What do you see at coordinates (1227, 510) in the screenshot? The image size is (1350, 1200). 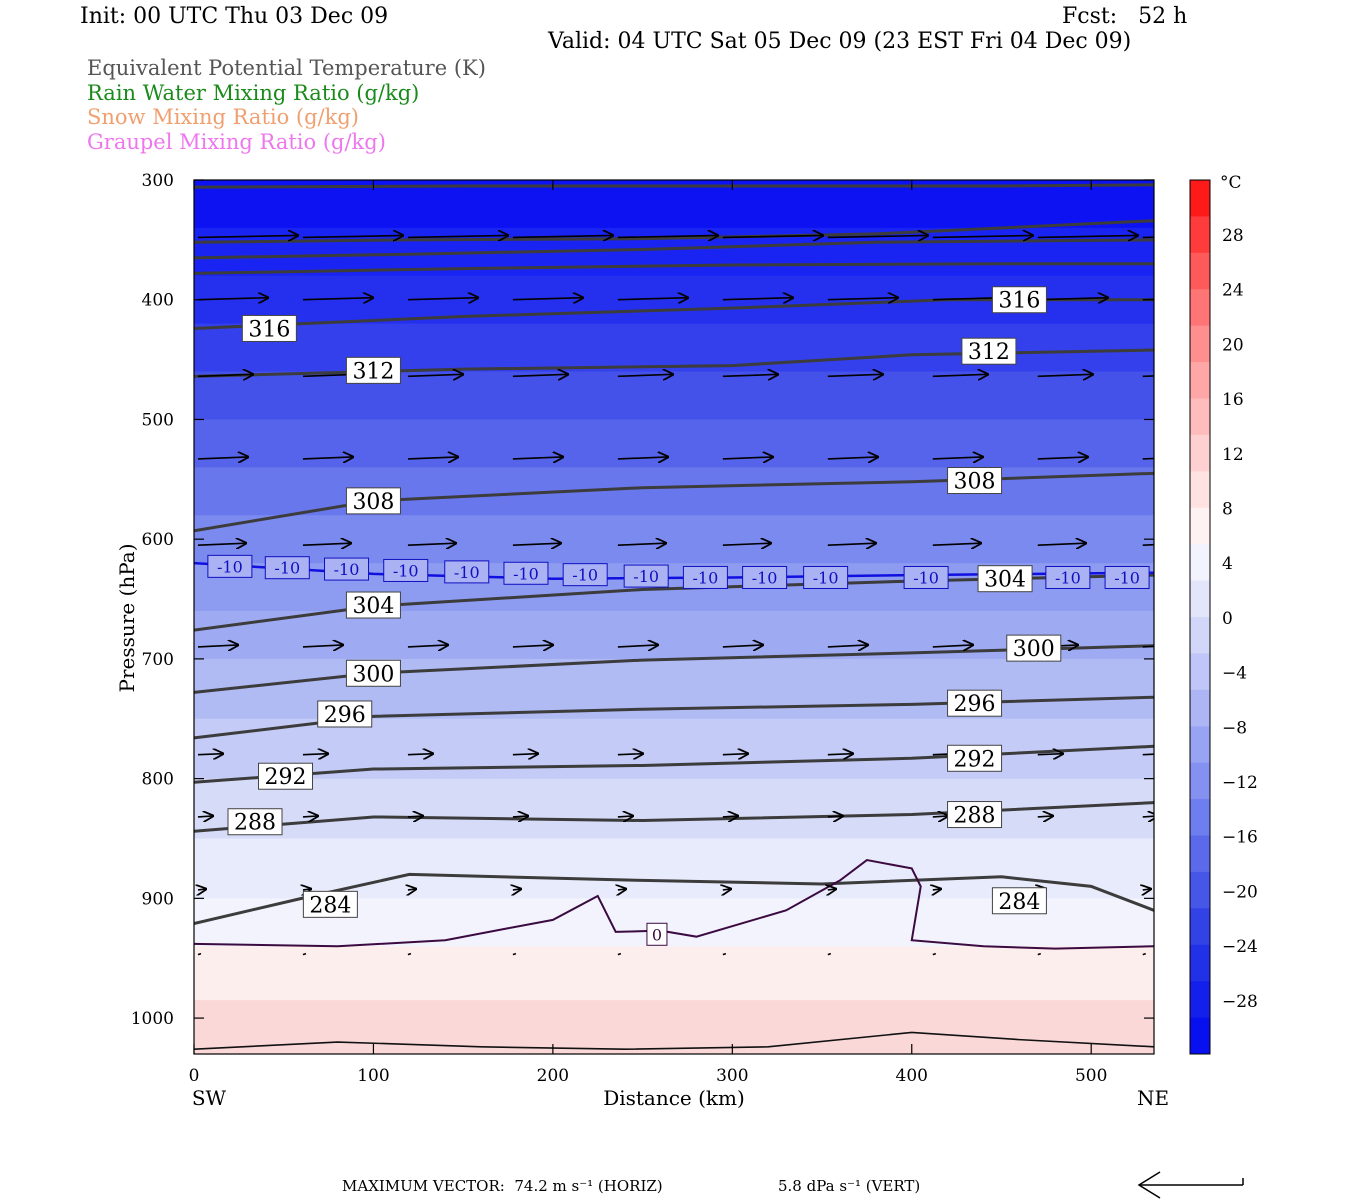 I see `colorbar-tick-label: 8` at bounding box center [1227, 510].